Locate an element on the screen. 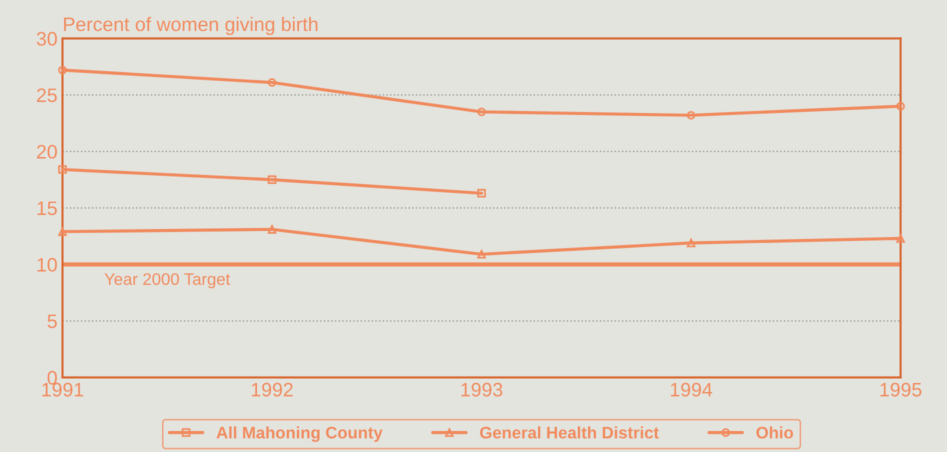 This screenshot has height=452, width=947. x-tick-label: 1993 is located at coordinates (481, 389).